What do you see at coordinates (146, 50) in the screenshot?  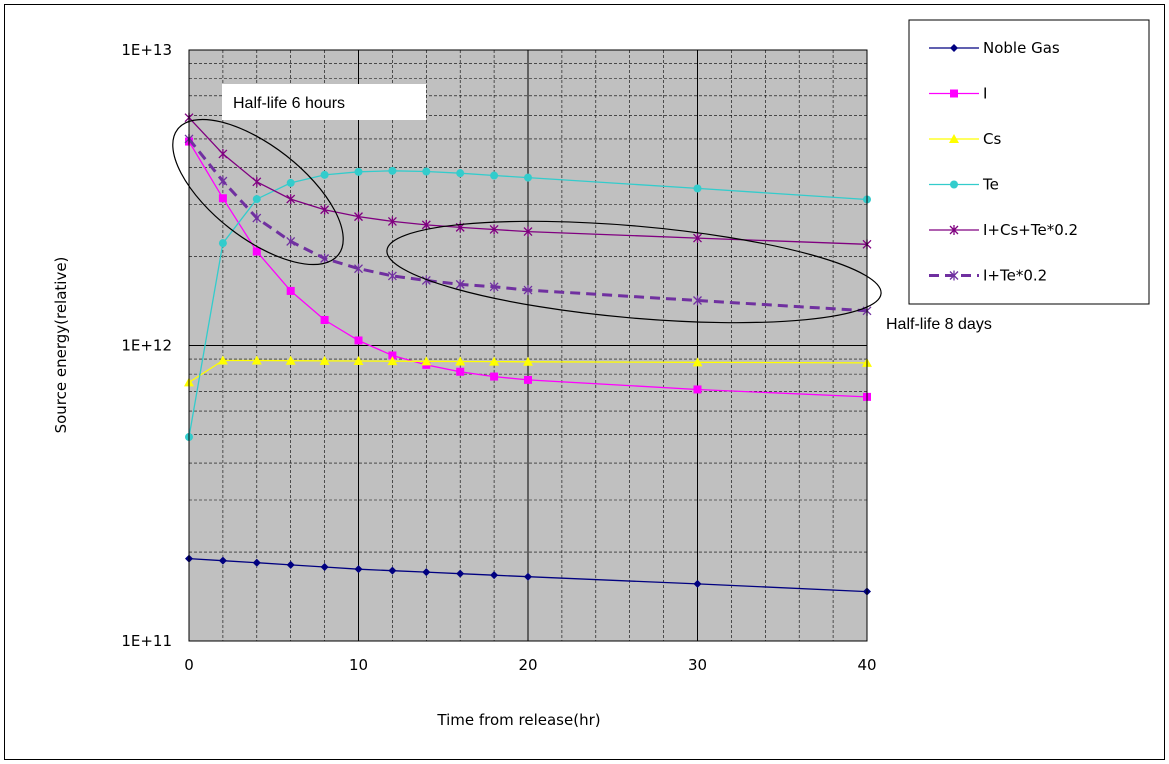 I see `y-tick-label: 1E+13` at bounding box center [146, 50].